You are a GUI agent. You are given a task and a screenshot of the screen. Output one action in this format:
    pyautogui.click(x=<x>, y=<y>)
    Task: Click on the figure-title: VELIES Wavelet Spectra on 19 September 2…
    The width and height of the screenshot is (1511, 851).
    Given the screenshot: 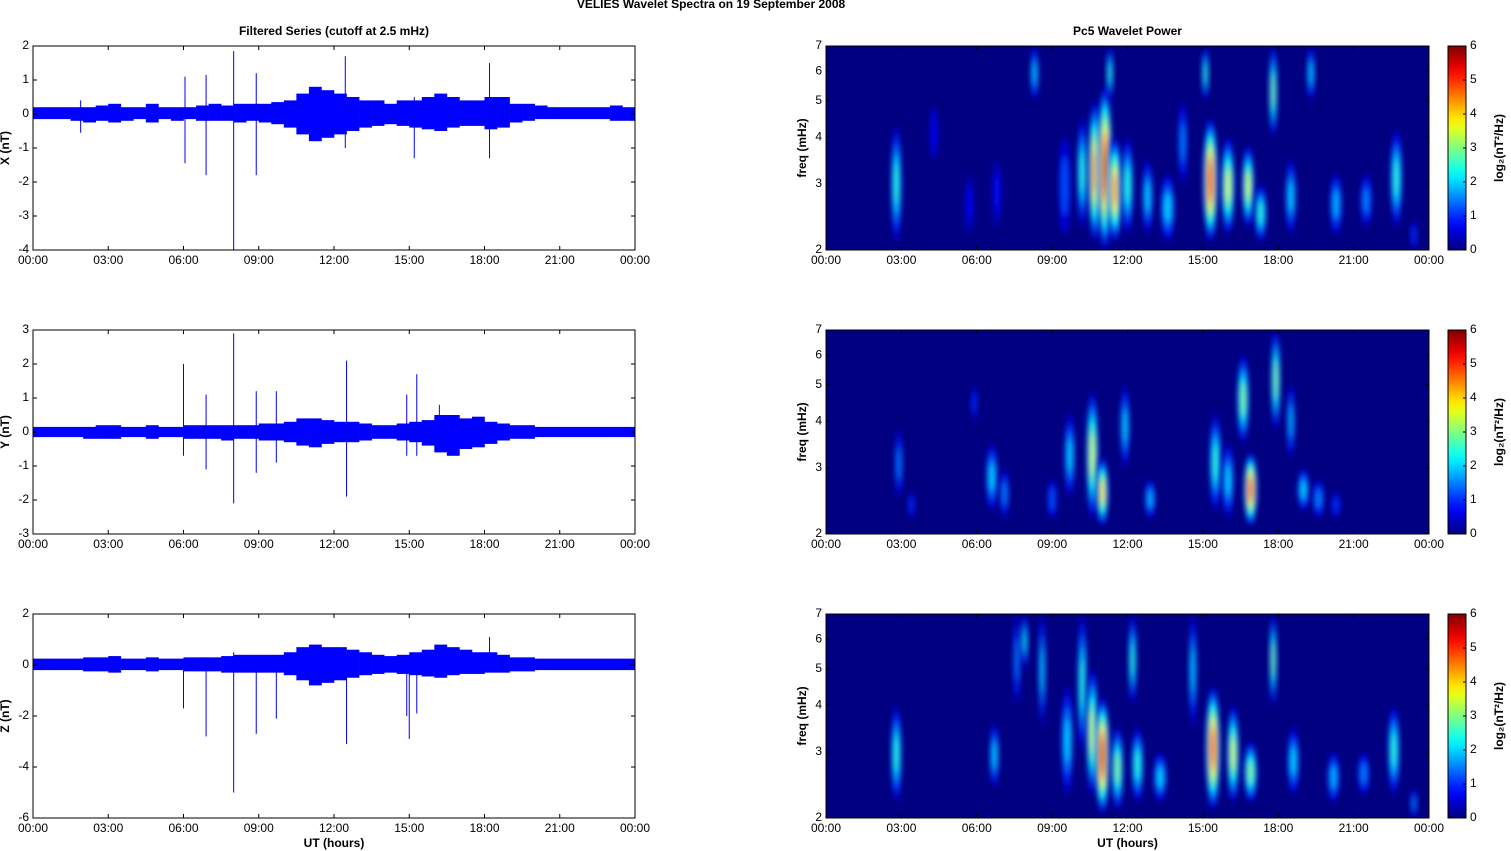 What is the action you would take?
    pyautogui.click(x=711, y=5)
    